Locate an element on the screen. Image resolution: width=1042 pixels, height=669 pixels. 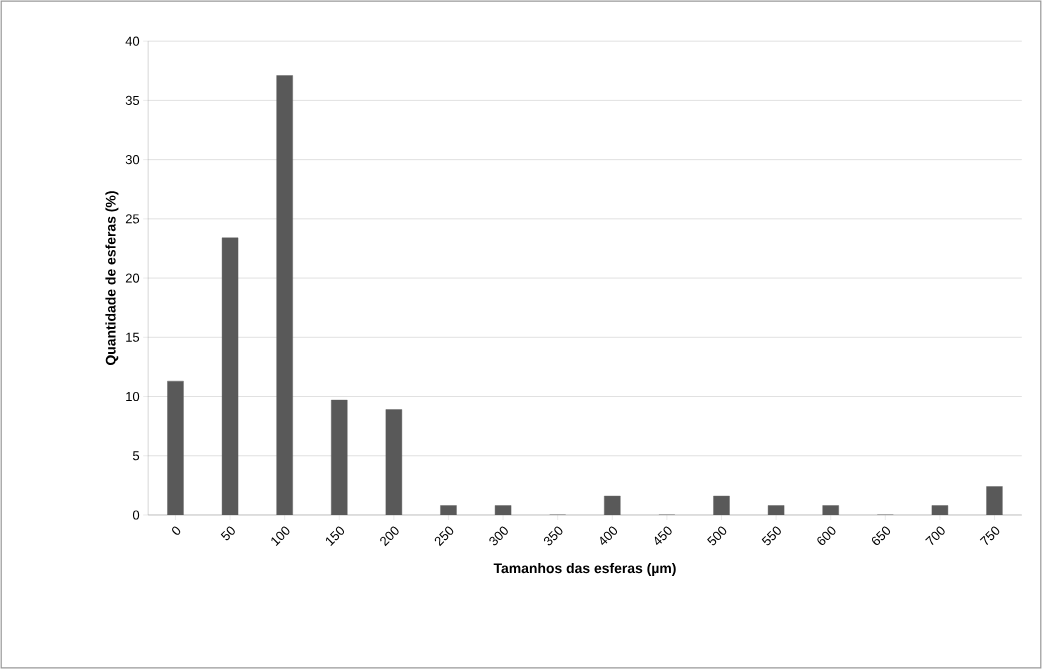
x-tick-label: 150 is located at coordinates (335, 536).